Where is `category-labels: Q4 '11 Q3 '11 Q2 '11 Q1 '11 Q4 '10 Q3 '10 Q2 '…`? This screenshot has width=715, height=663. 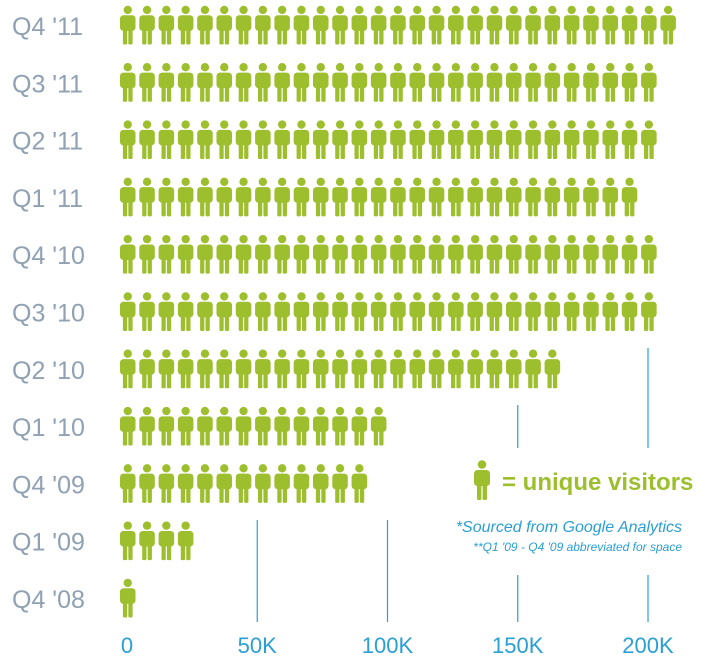 category-labels: Q4 '11 Q3 '11 Q2 '11 Q1 '11 Q4 '10 Q3 '10 Q2 '… is located at coordinates (48, 313).